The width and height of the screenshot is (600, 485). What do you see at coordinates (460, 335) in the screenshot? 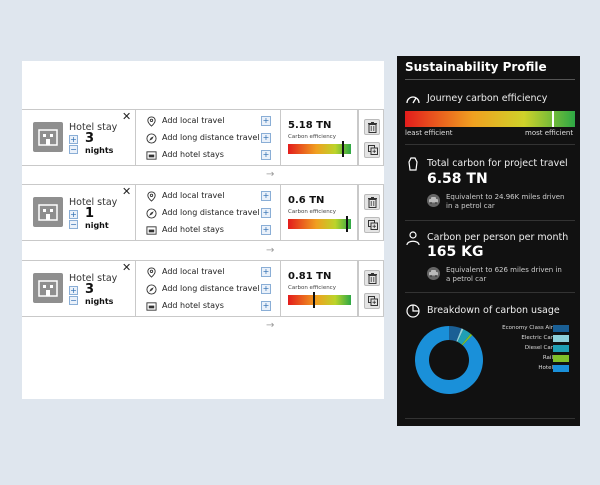
I see `donut-slice-electric-car` at bounding box center [460, 335].